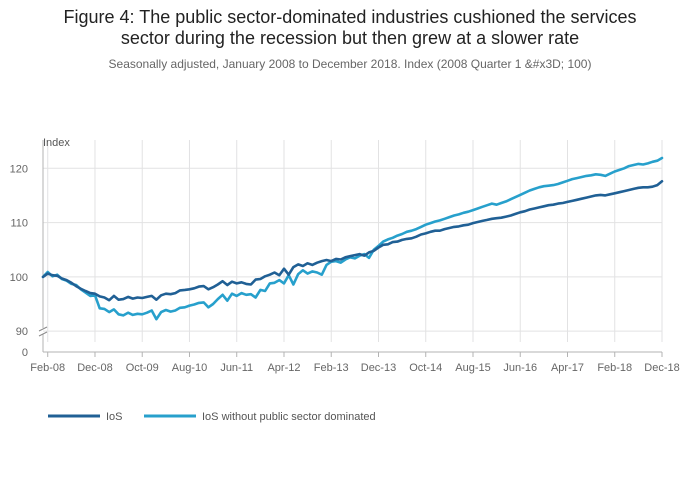 This screenshot has height=502, width=700. What do you see at coordinates (114, 417) in the screenshot?
I see `legend-label-ios: IoS` at bounding box center [114, 417].